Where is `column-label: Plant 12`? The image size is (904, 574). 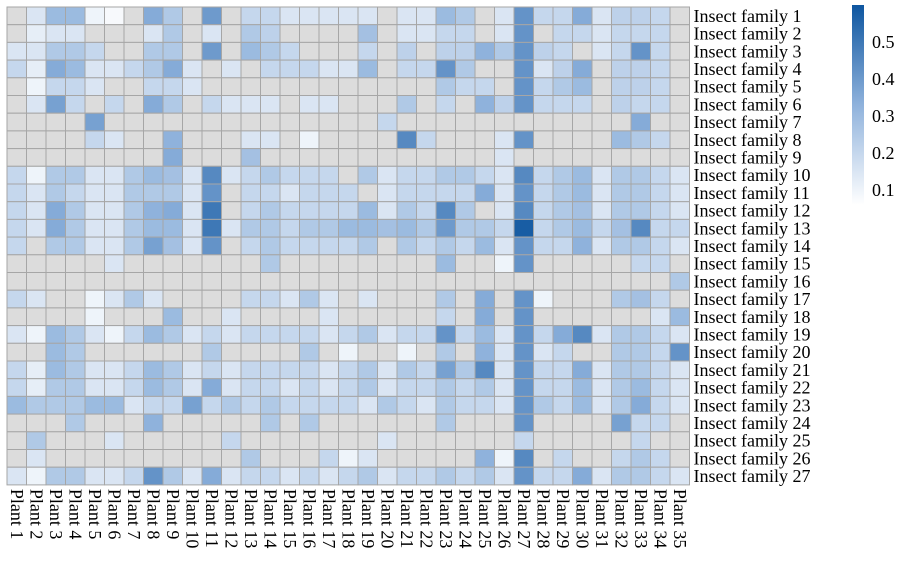
column-label: Plant 12 is located at coordinates (231, 519).